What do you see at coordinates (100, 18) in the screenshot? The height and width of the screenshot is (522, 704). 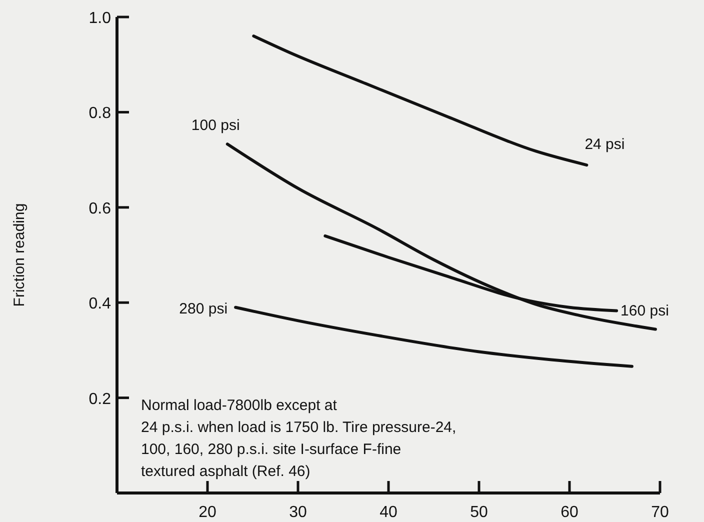 I see `y-tick-label: 1.0` at bounding box center [100, 18].